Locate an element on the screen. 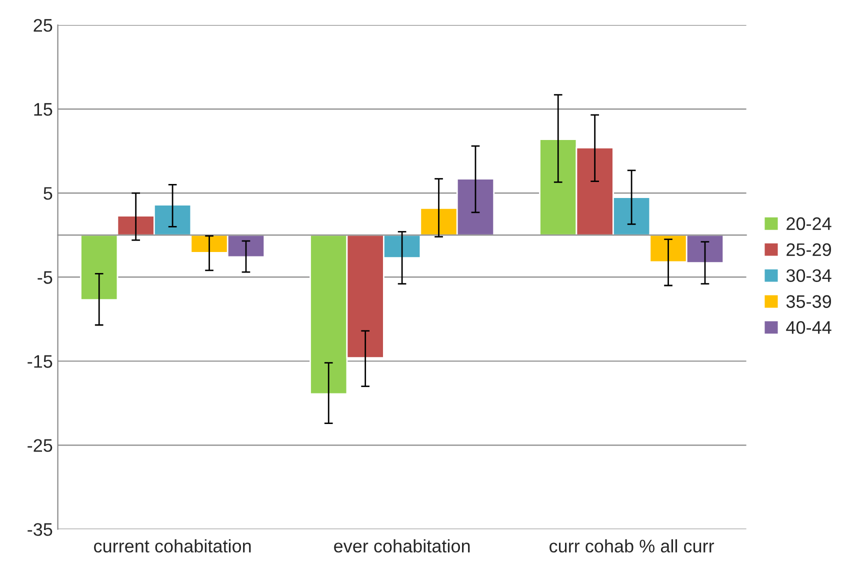 This screenshot has height=569, width=850. legend-label: 40-44 is located at coordinates (809, 327).